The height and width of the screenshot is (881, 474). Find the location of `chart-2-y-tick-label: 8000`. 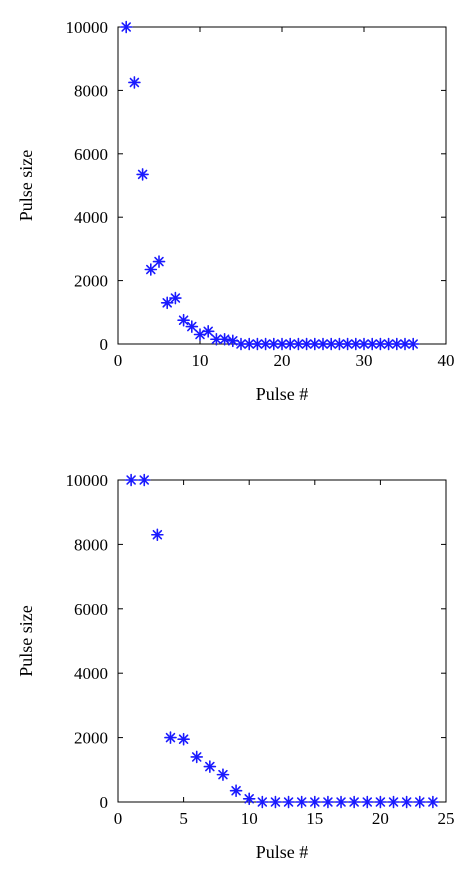

chart-2-y-tick-label: 8000 is located at coordinates (91, 544).